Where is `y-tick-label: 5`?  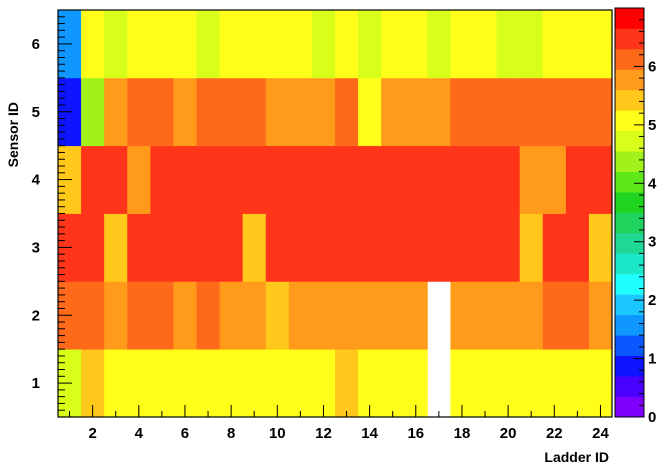 y-tick-label: 5 is located at coordinates (36, 112).